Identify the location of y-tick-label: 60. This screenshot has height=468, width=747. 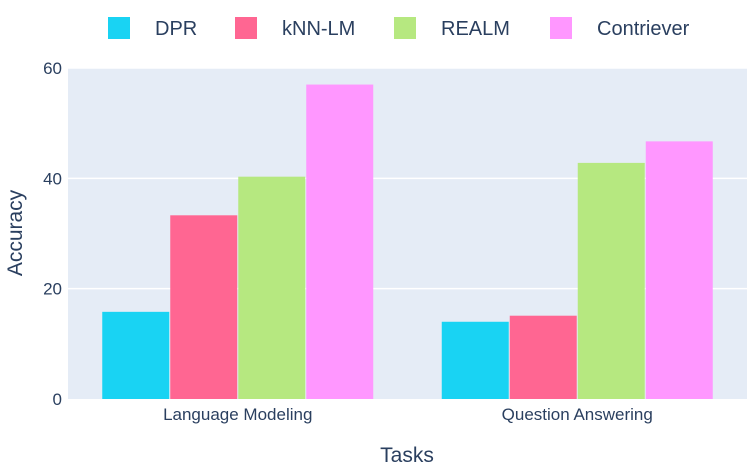
(52, 68).